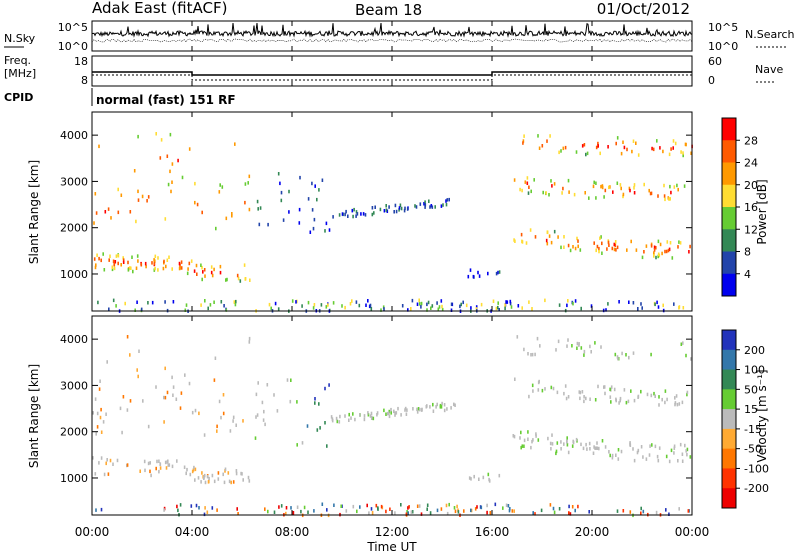 The width and height of the screenshot is (800, 554). Describe the element at coordinates (74, 274) in the screenshot. I see `y-tick-label: 1000` at that location.